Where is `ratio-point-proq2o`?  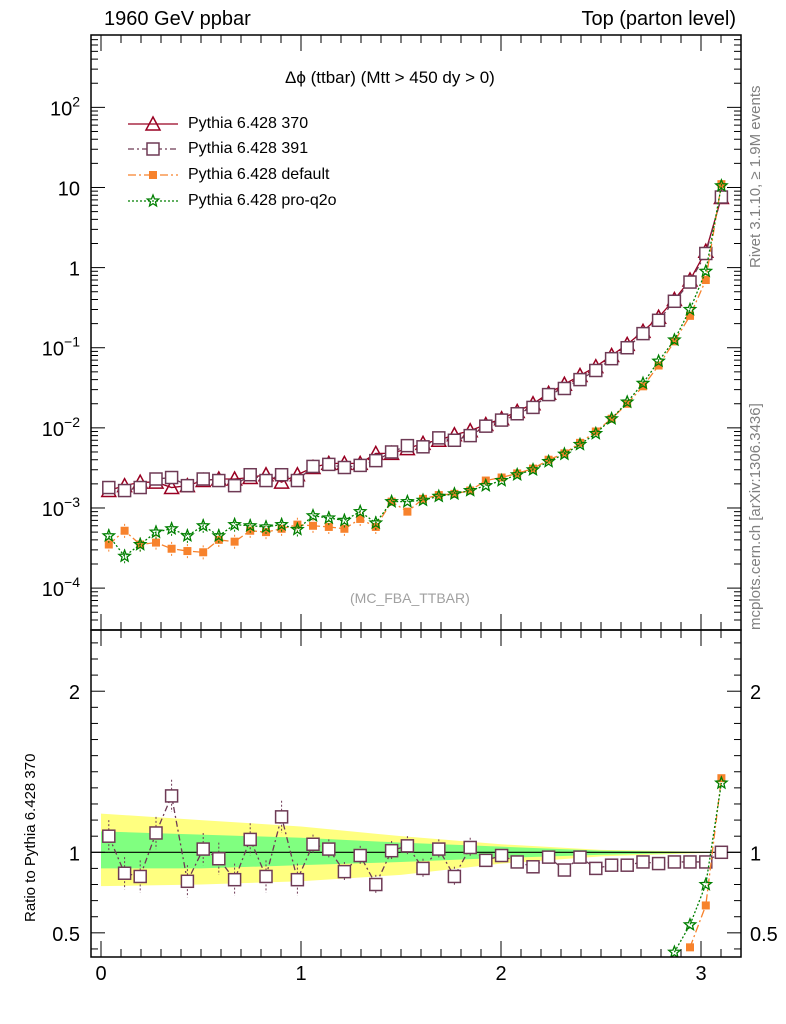 ratio-point-proq2o is located at coordinates (721, 782).